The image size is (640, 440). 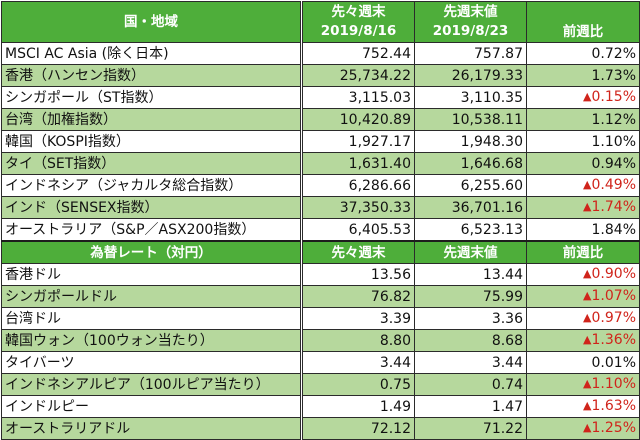 What do you see at coordinates (152, 230) in the screenshot?
I see `row-label: オーストラリア（S&P／ASX200指数）` at bounding box center [152, 230].